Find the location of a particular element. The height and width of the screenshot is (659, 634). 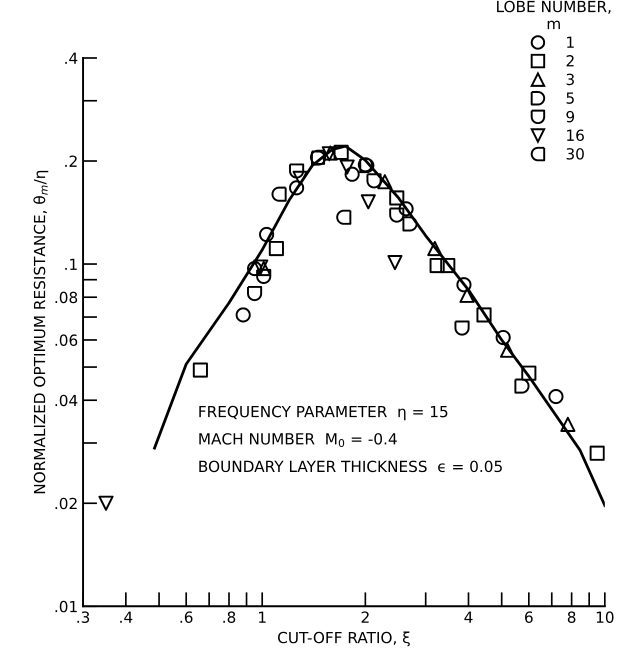

x-tick-label: 6 is located at coordinates (529, 617).